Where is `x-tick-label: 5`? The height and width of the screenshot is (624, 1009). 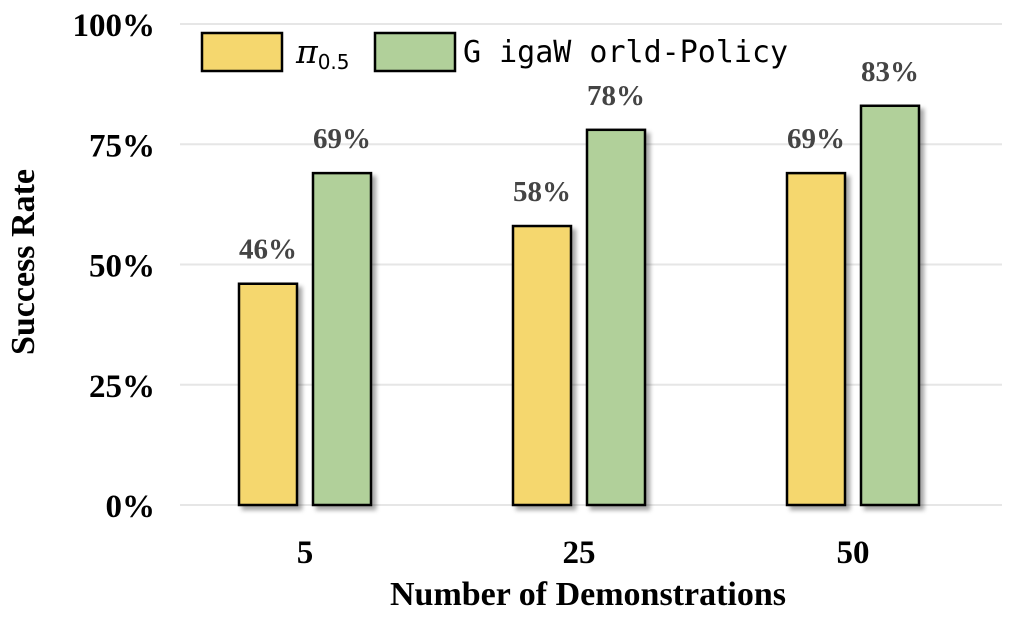 x-tick-label: 5 is located at coordinates (305, 553).